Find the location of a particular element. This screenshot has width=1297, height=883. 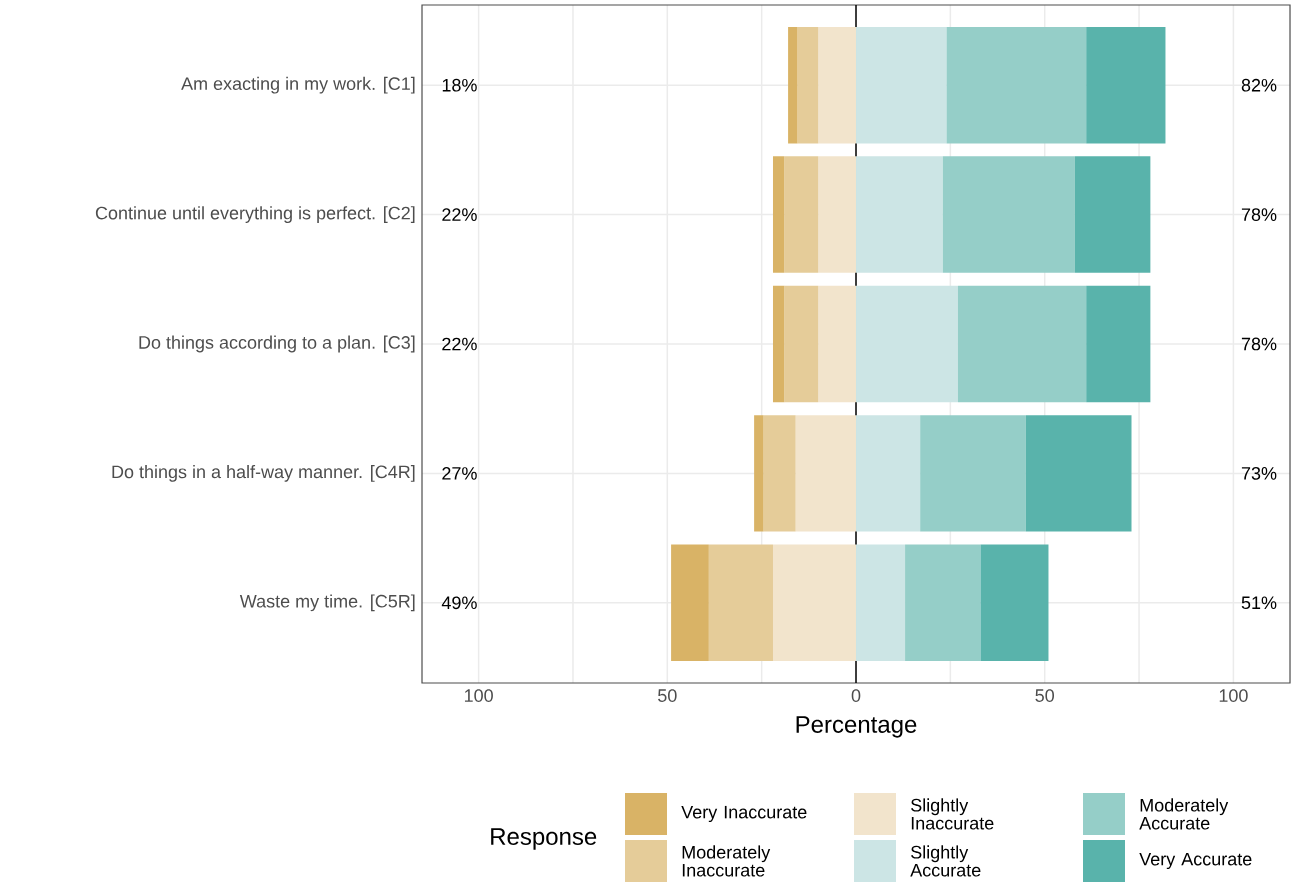

x-tick-label: 0 is located at coordinates (856, 695).